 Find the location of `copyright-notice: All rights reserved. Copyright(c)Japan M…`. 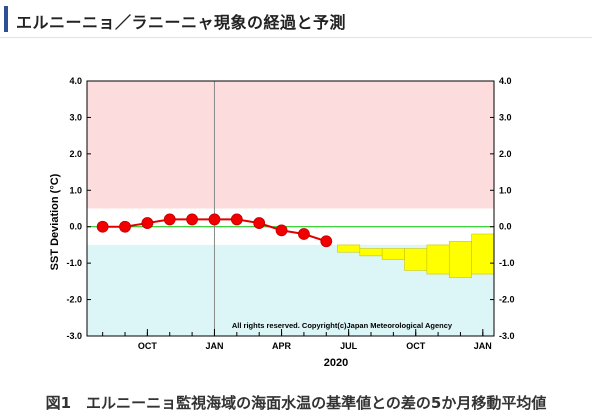

copyright-notice: All rights reserved. Copyright(c)Japan M… is located at coordinates (342, 325).